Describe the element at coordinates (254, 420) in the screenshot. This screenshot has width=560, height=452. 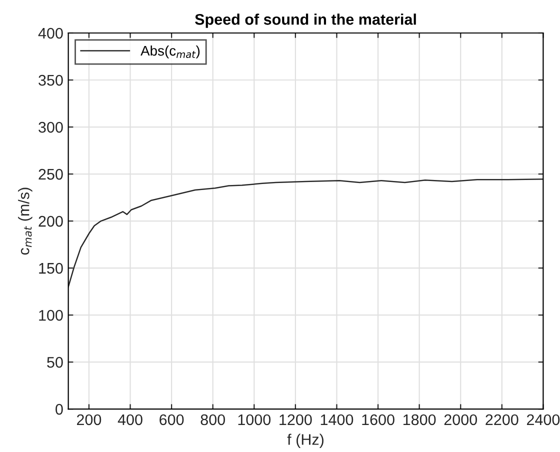
I see `x-tick-label: 1000` at that location.